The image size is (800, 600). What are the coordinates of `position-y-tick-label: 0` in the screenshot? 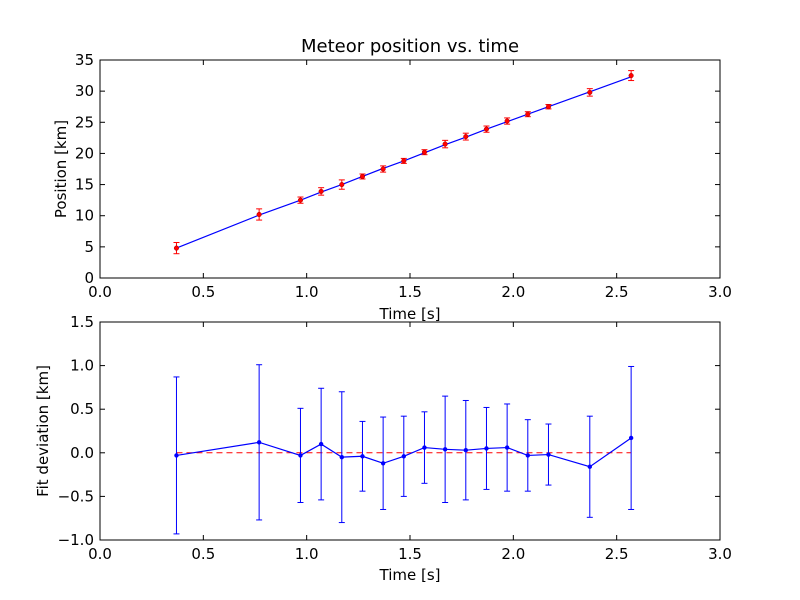 It's located at (89, 278).